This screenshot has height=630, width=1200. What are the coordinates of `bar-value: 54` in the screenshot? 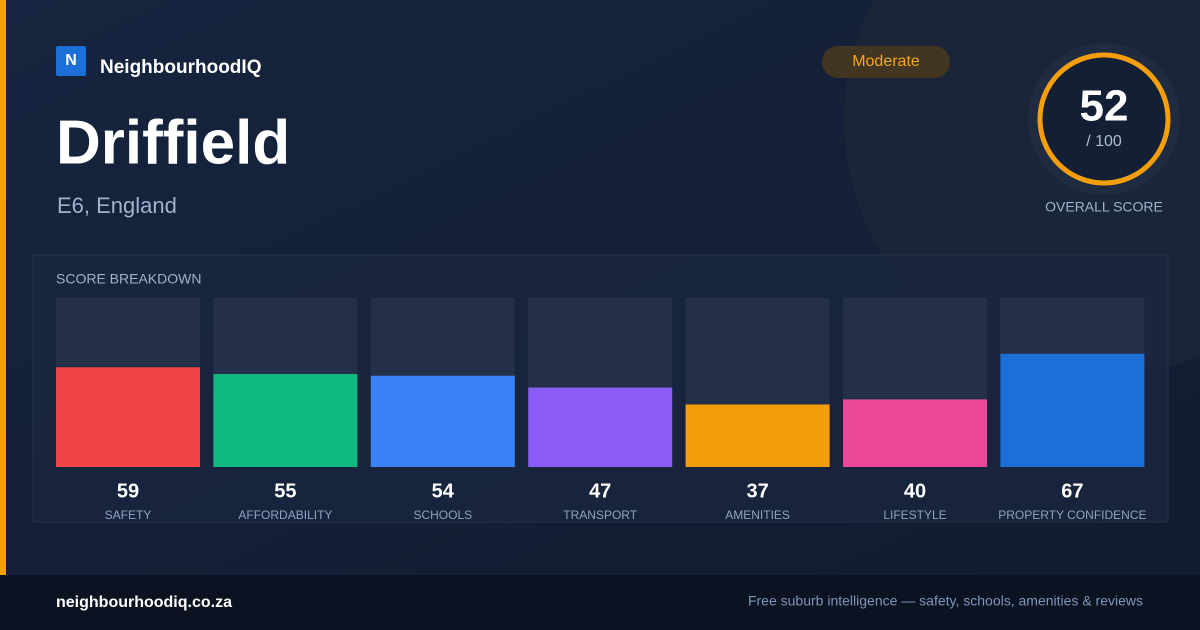 It's located at (443, 491).